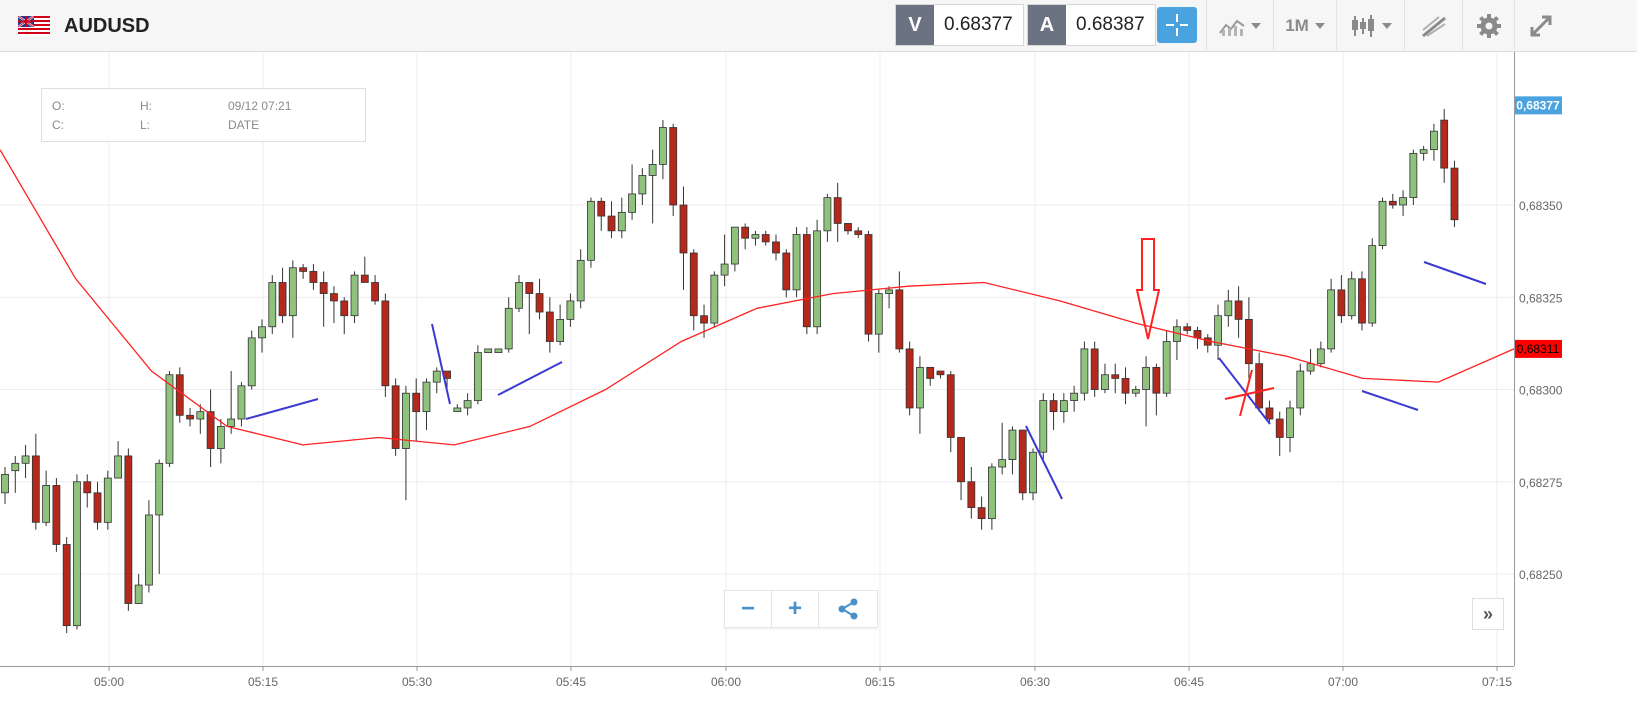  What do you see at coordinates (1540, 26) in the screenshot?
I see `fullscreen-button` at bounding box center [1540, 26].